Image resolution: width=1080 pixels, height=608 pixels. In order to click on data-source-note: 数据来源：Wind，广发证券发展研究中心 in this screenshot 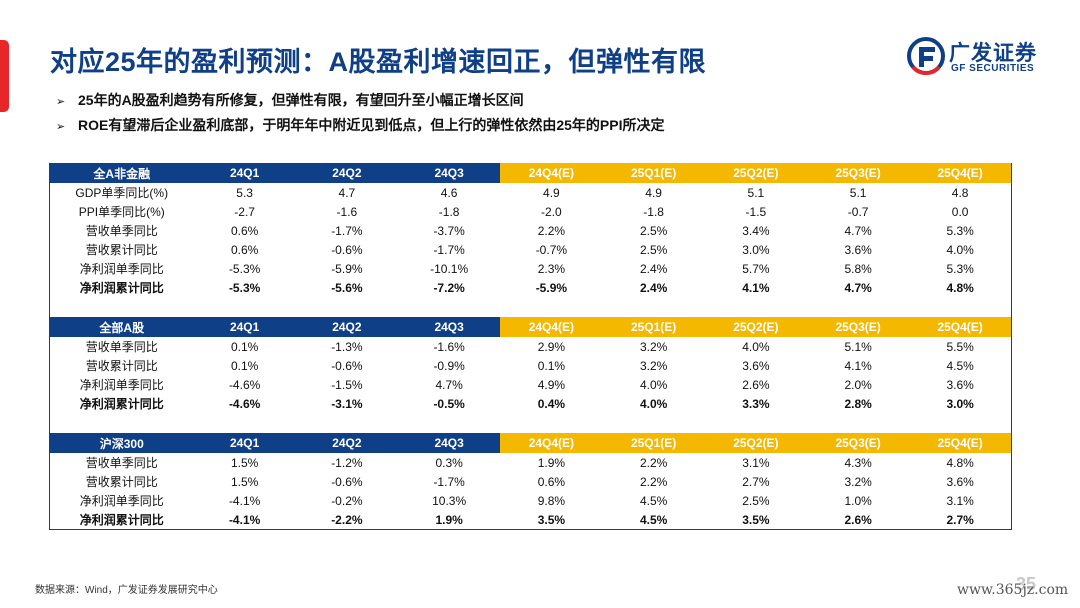, I will do `click(126, 590)`.